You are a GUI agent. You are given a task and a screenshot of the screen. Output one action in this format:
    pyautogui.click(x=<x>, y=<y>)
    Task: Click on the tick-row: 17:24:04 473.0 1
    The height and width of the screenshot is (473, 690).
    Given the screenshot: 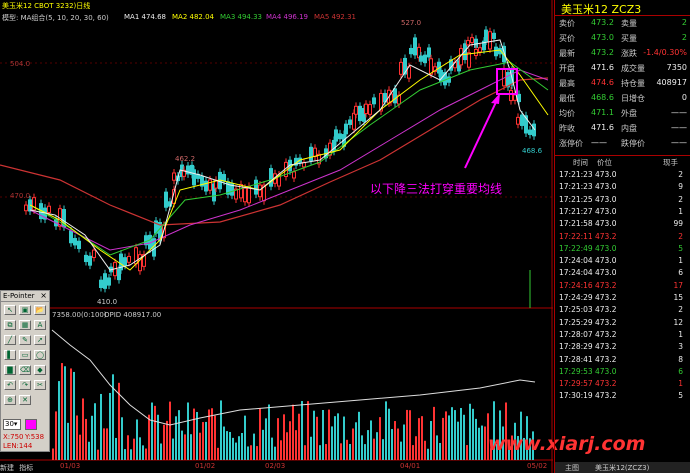 What is the action you would take?
    pyautogui.click(x=623, y=262)
    